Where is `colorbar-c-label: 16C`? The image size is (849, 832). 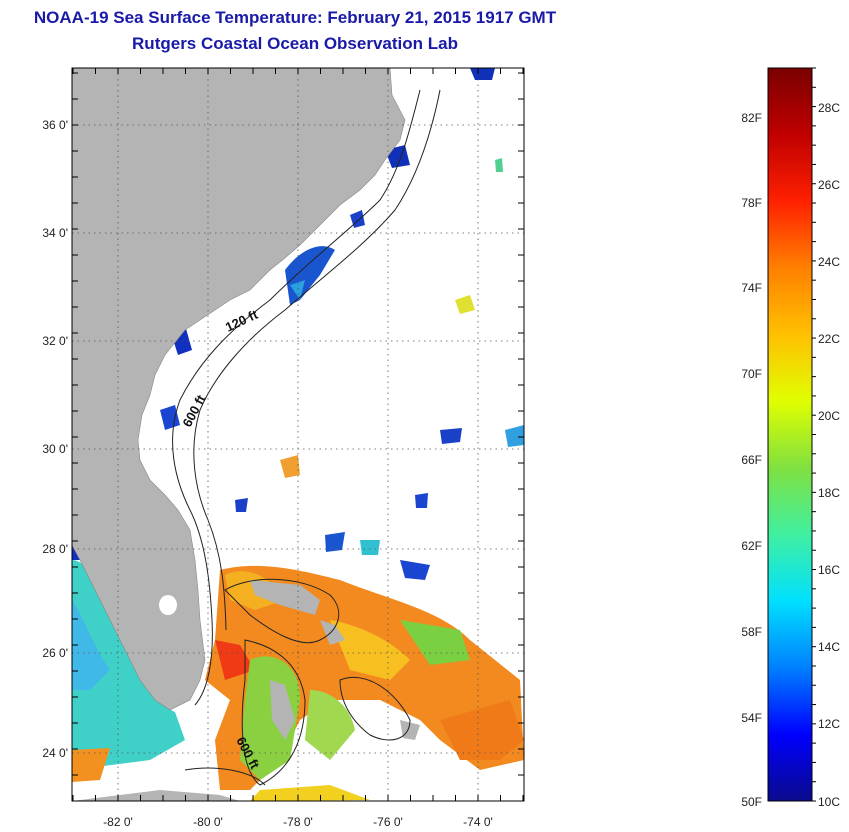 colorbar-c-label: 16C is located at coordinates (829, 570).